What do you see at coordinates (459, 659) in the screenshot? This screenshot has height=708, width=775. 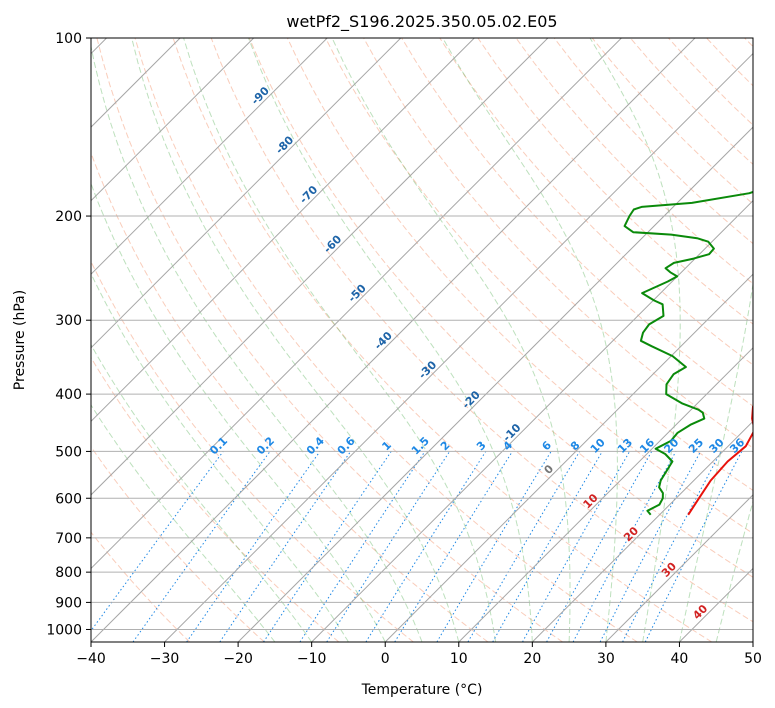 I see `x-tick-label: 10` at bounding box center [459, 659].